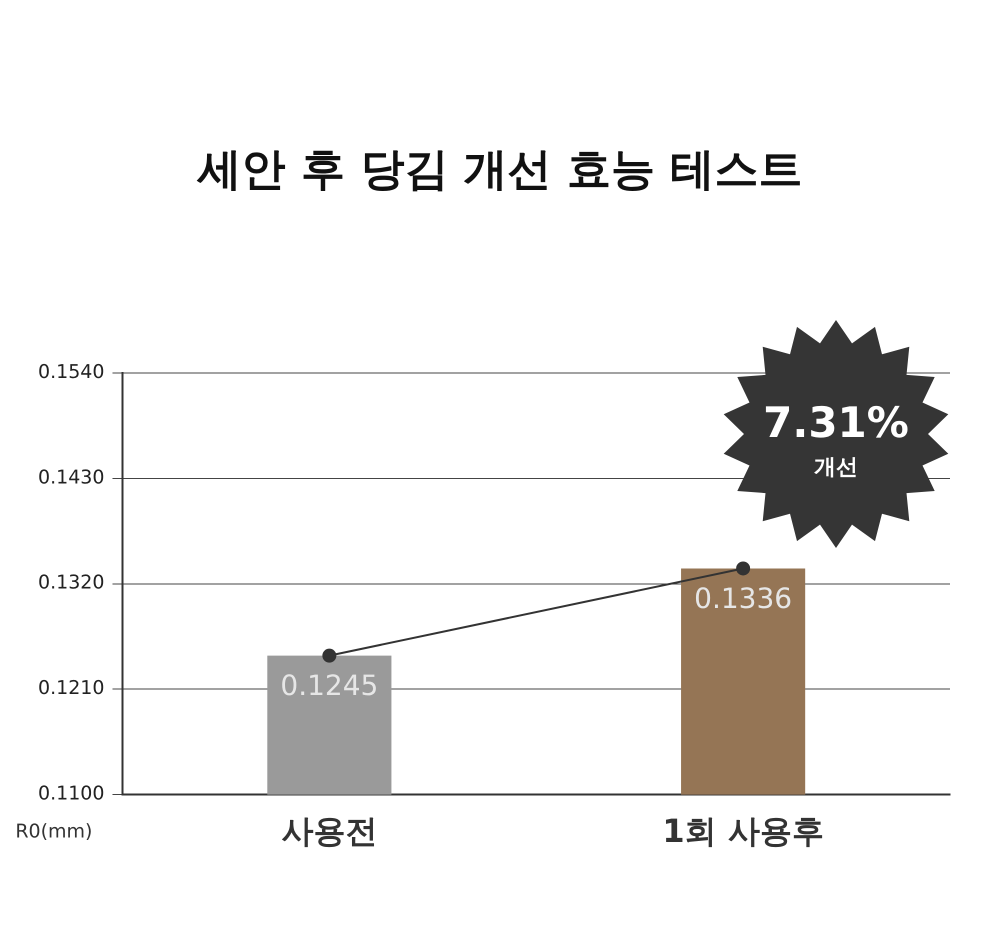  What do you see at coordinates (329, 831) in the screenshot?
I see `x-tick-label: 사용전` at bounding box center [329, 831].